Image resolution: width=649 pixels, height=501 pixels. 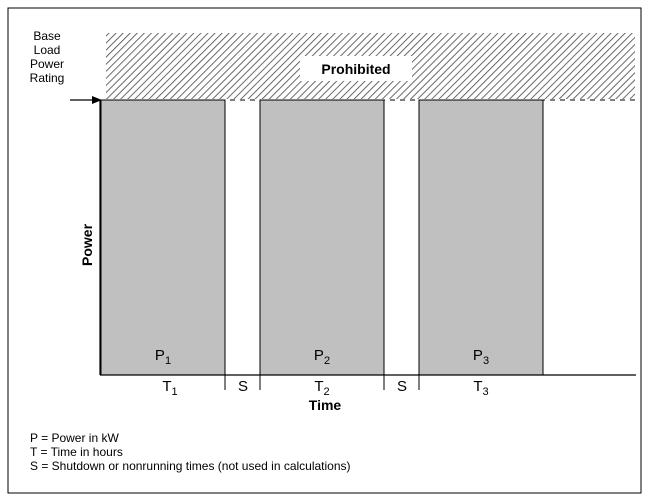 I want to click on prohibited-box, so click(x=356, y=68).